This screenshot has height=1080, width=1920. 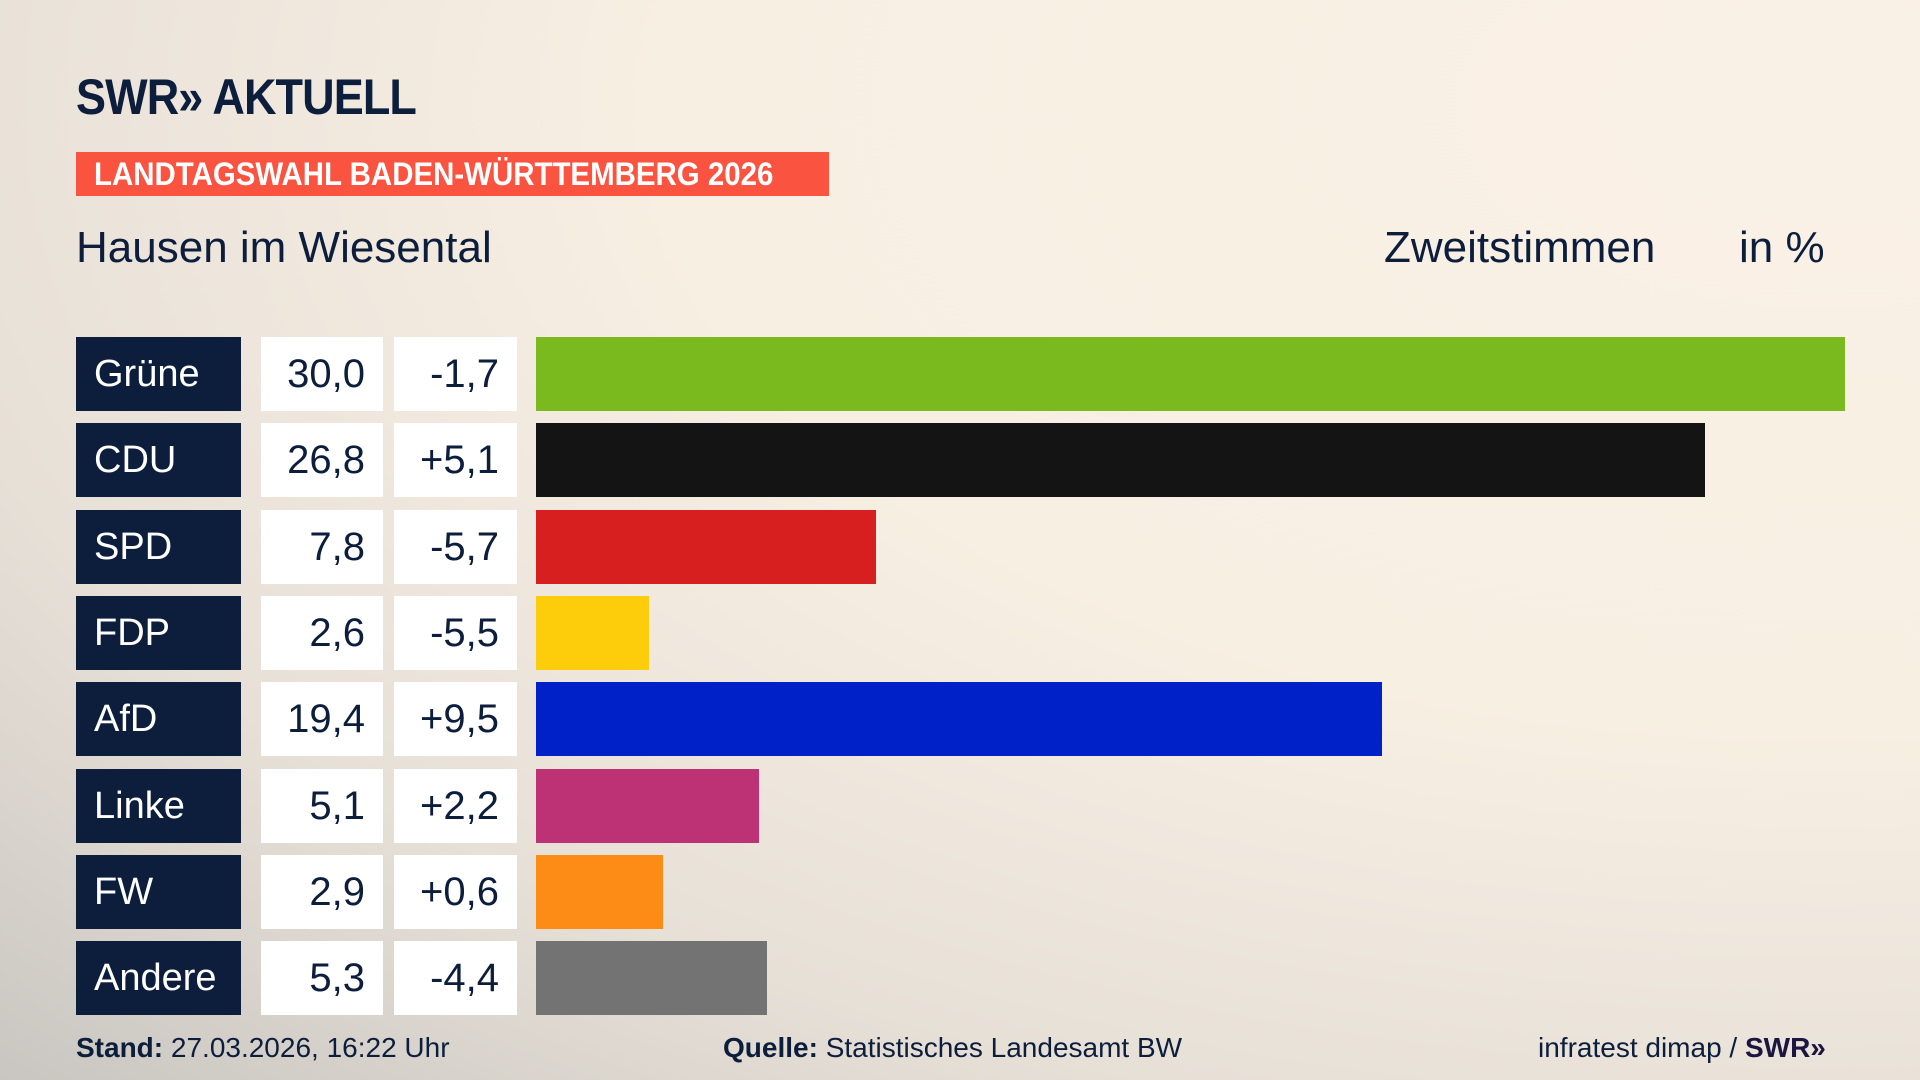 I want to click on party-label: CDU, so click(x=158, y=460).